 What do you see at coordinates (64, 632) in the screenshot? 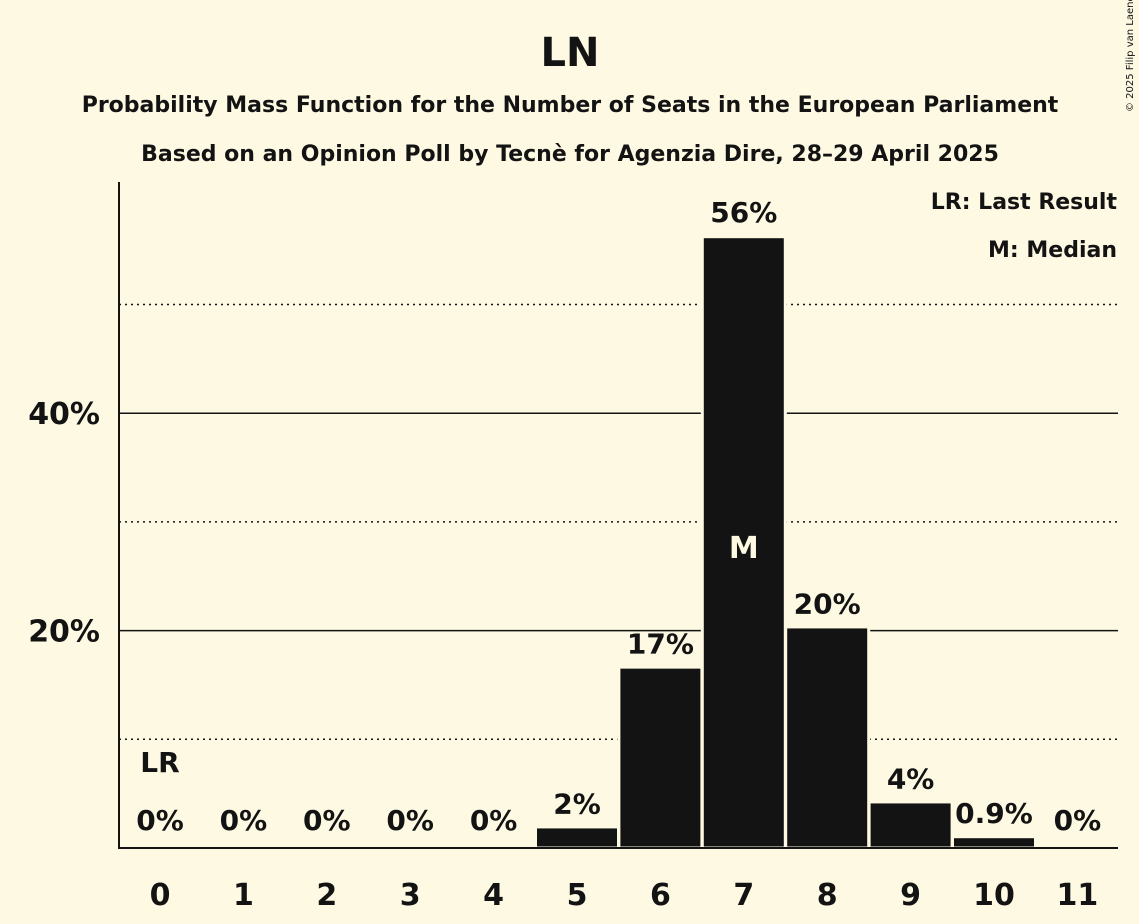
I see `y-tick-label: 20%` at bounding box center [64, 632].